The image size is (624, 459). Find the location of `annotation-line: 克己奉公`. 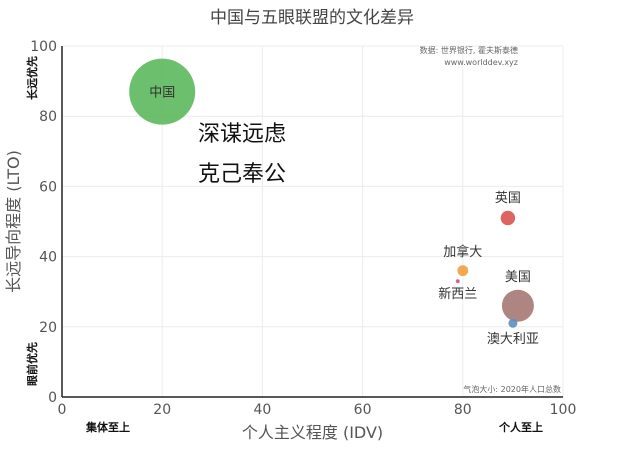

annotation-line: 克己奉公 is located at coordinates (242, 174).